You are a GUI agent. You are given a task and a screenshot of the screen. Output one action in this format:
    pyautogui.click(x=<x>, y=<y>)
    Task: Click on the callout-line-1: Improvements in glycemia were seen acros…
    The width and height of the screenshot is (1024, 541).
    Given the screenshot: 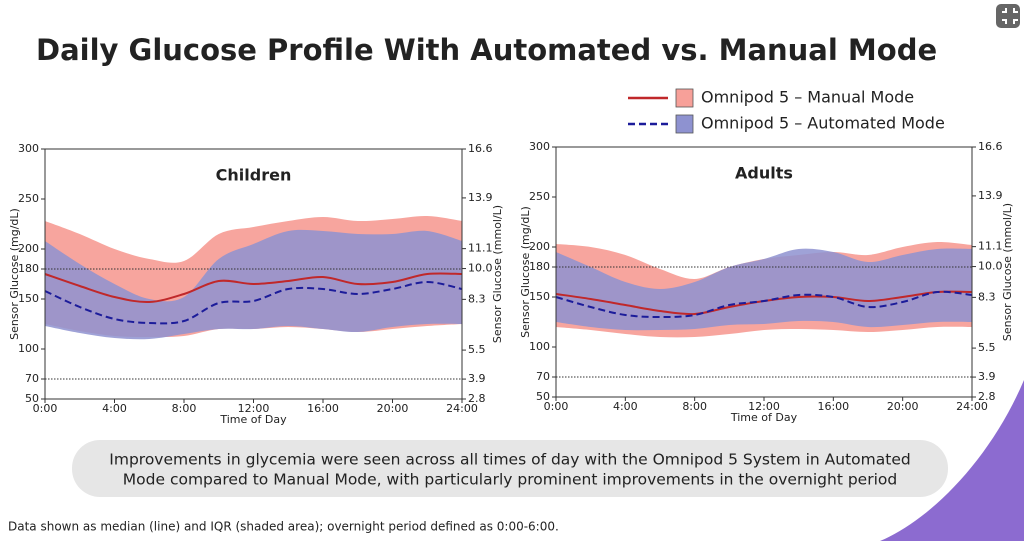 What is the action you would take?
    pyautogui.click(x=509, y=460)
    